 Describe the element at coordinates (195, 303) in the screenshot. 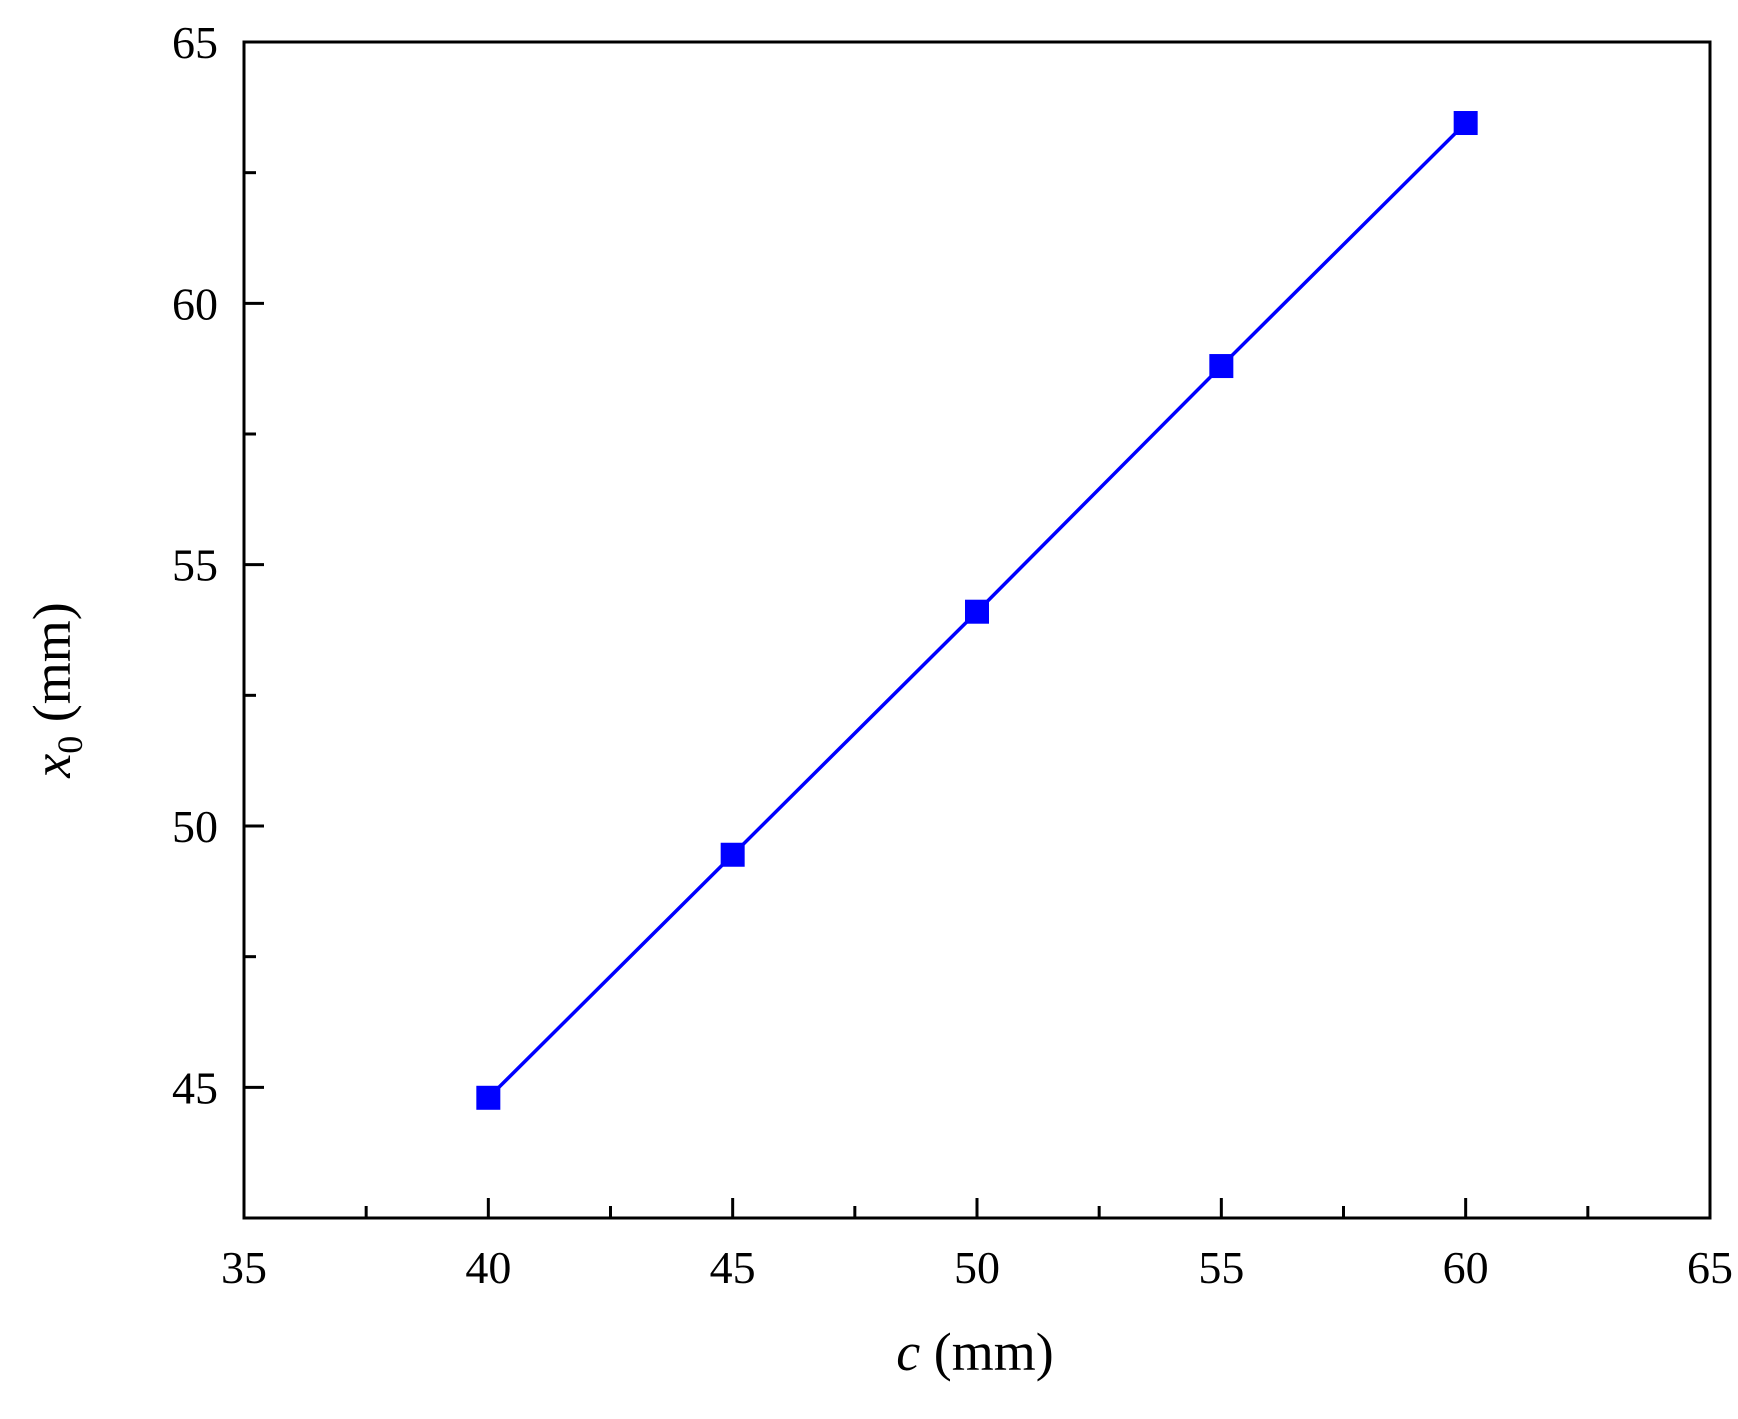

I see `y-tick-label: 60` at that location.